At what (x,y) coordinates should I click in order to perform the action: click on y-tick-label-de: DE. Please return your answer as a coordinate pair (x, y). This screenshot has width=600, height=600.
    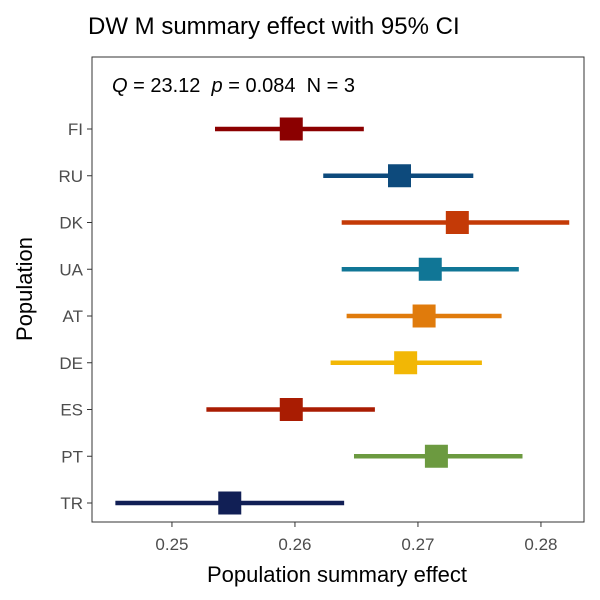
    Looking at the image, I should click on (71, 363).